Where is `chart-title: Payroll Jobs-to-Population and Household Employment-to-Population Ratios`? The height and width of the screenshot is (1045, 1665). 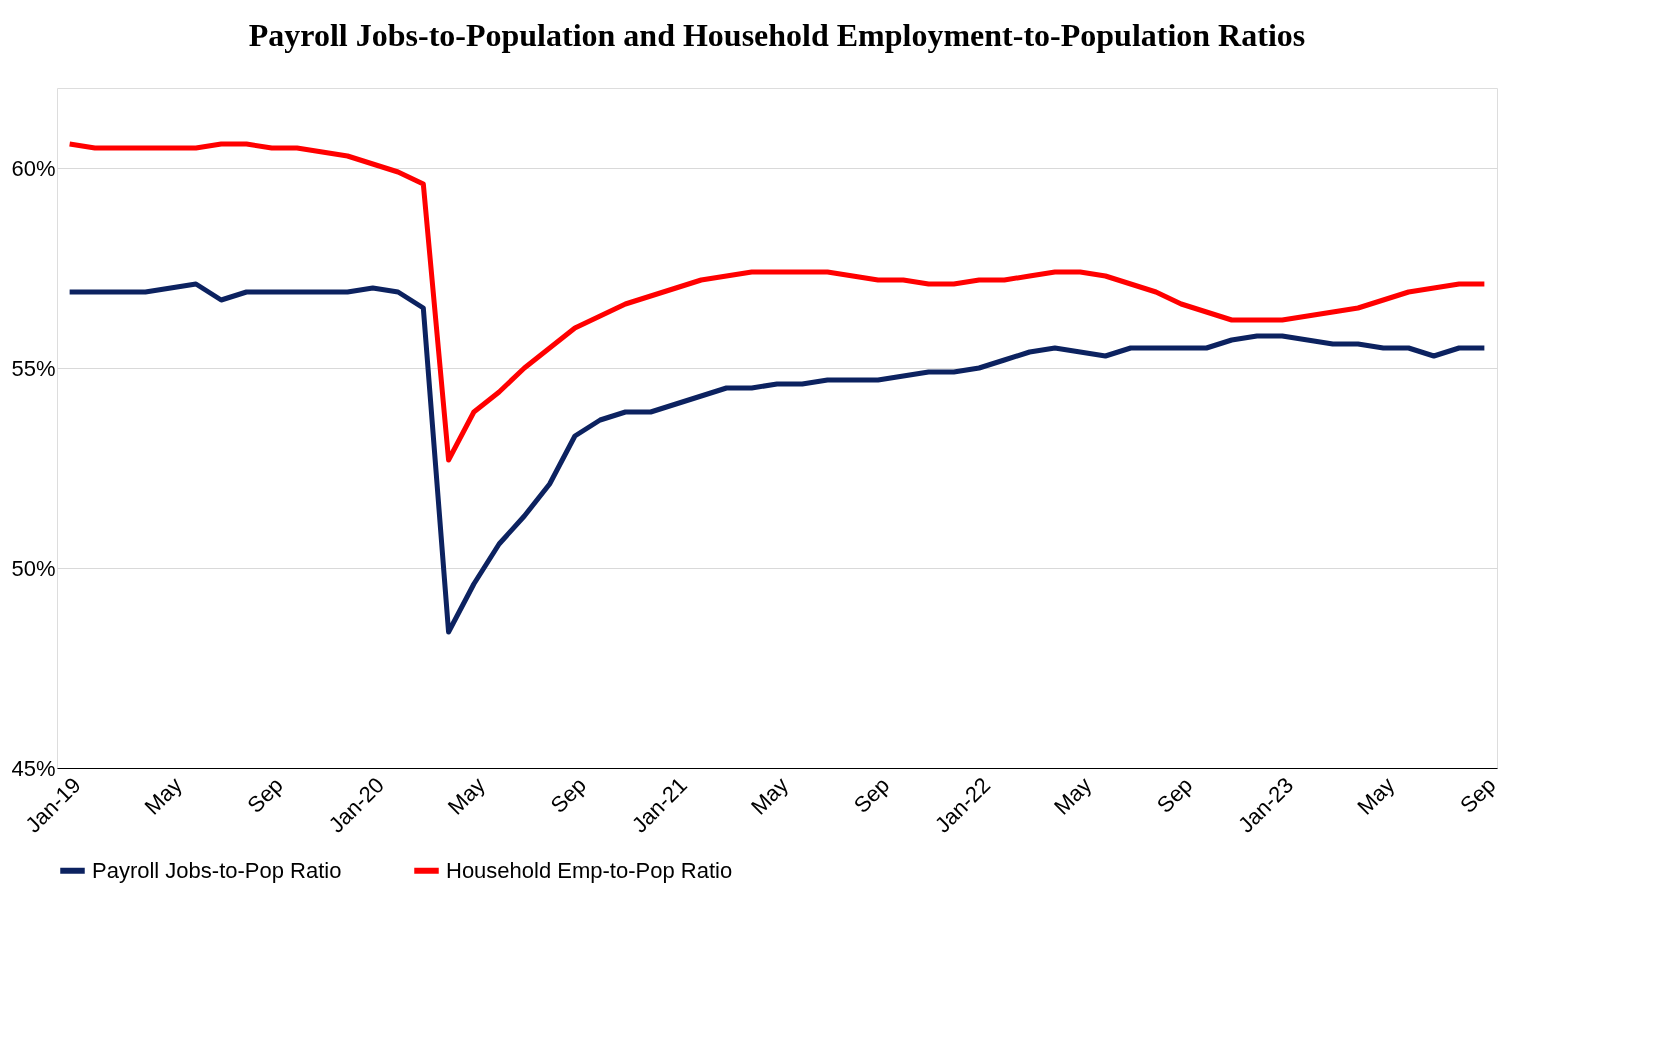 chart-title: Payroll Jobs-to-Population and Household Employment-to-Population Ratios is located at coordinates (777, 35).